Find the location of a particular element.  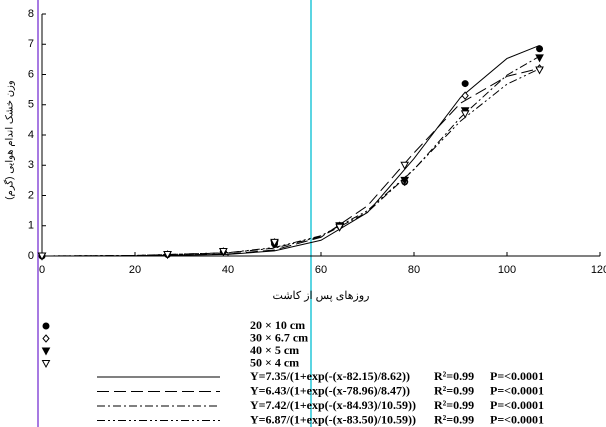

x-tick-label: 60 is located at coordinates (321, 270).